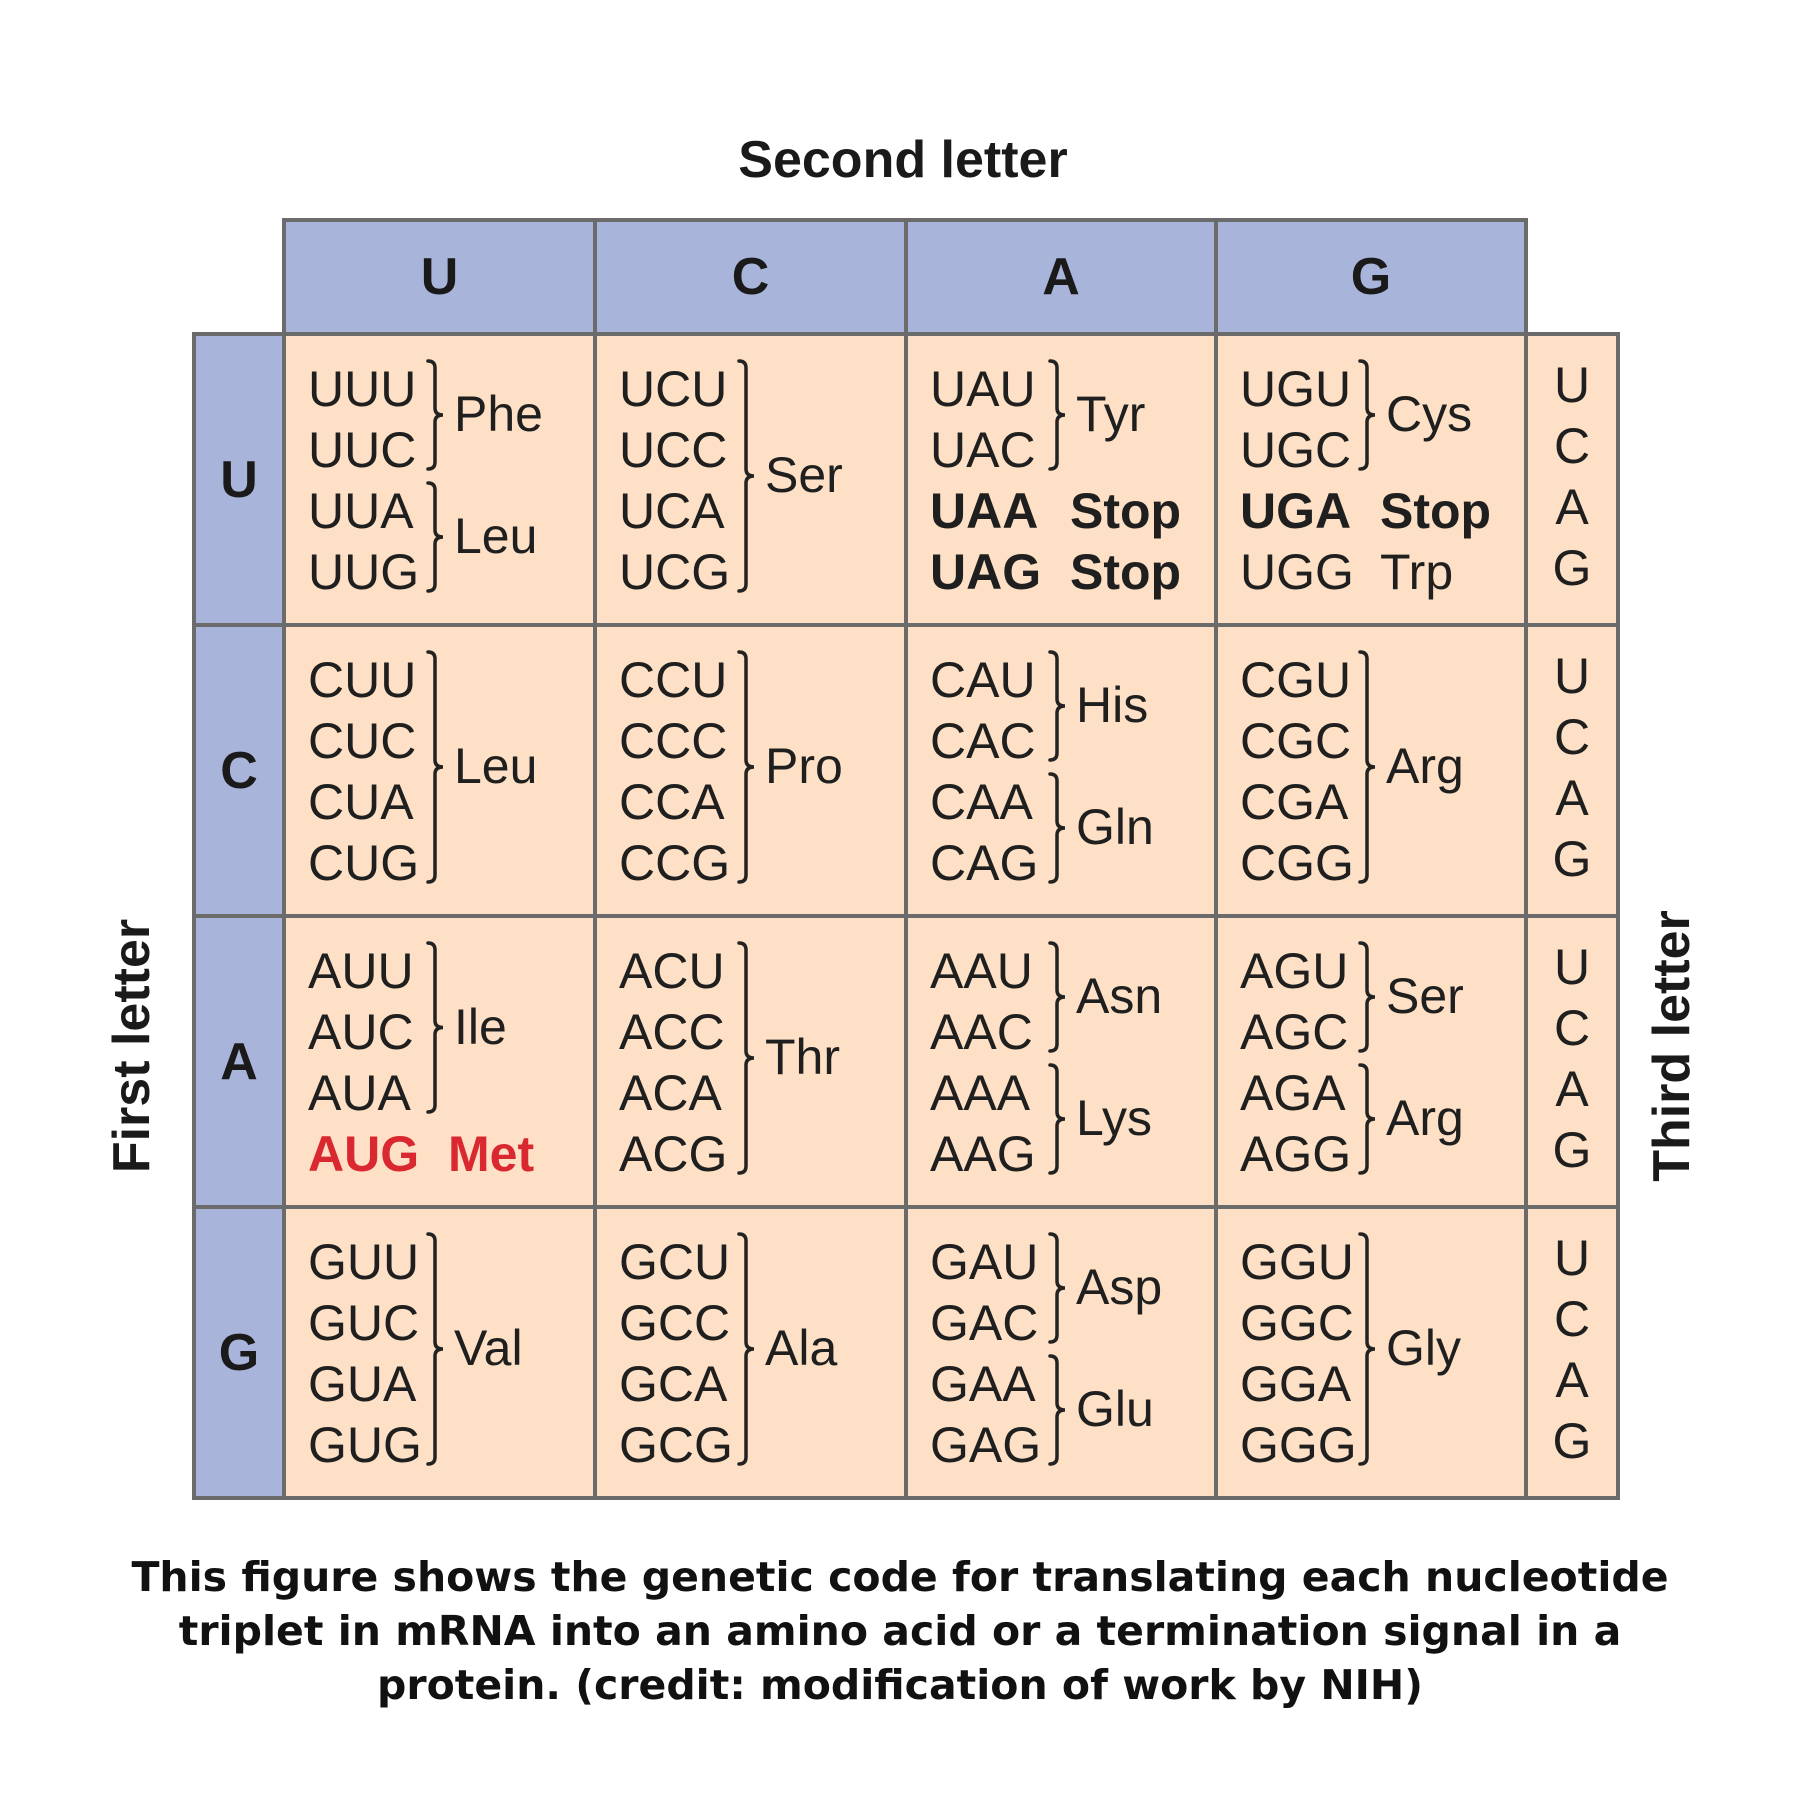  Describe the element at coordinates (364, 572) in the screenshot. I see `codon-uug: UUG` at that location.